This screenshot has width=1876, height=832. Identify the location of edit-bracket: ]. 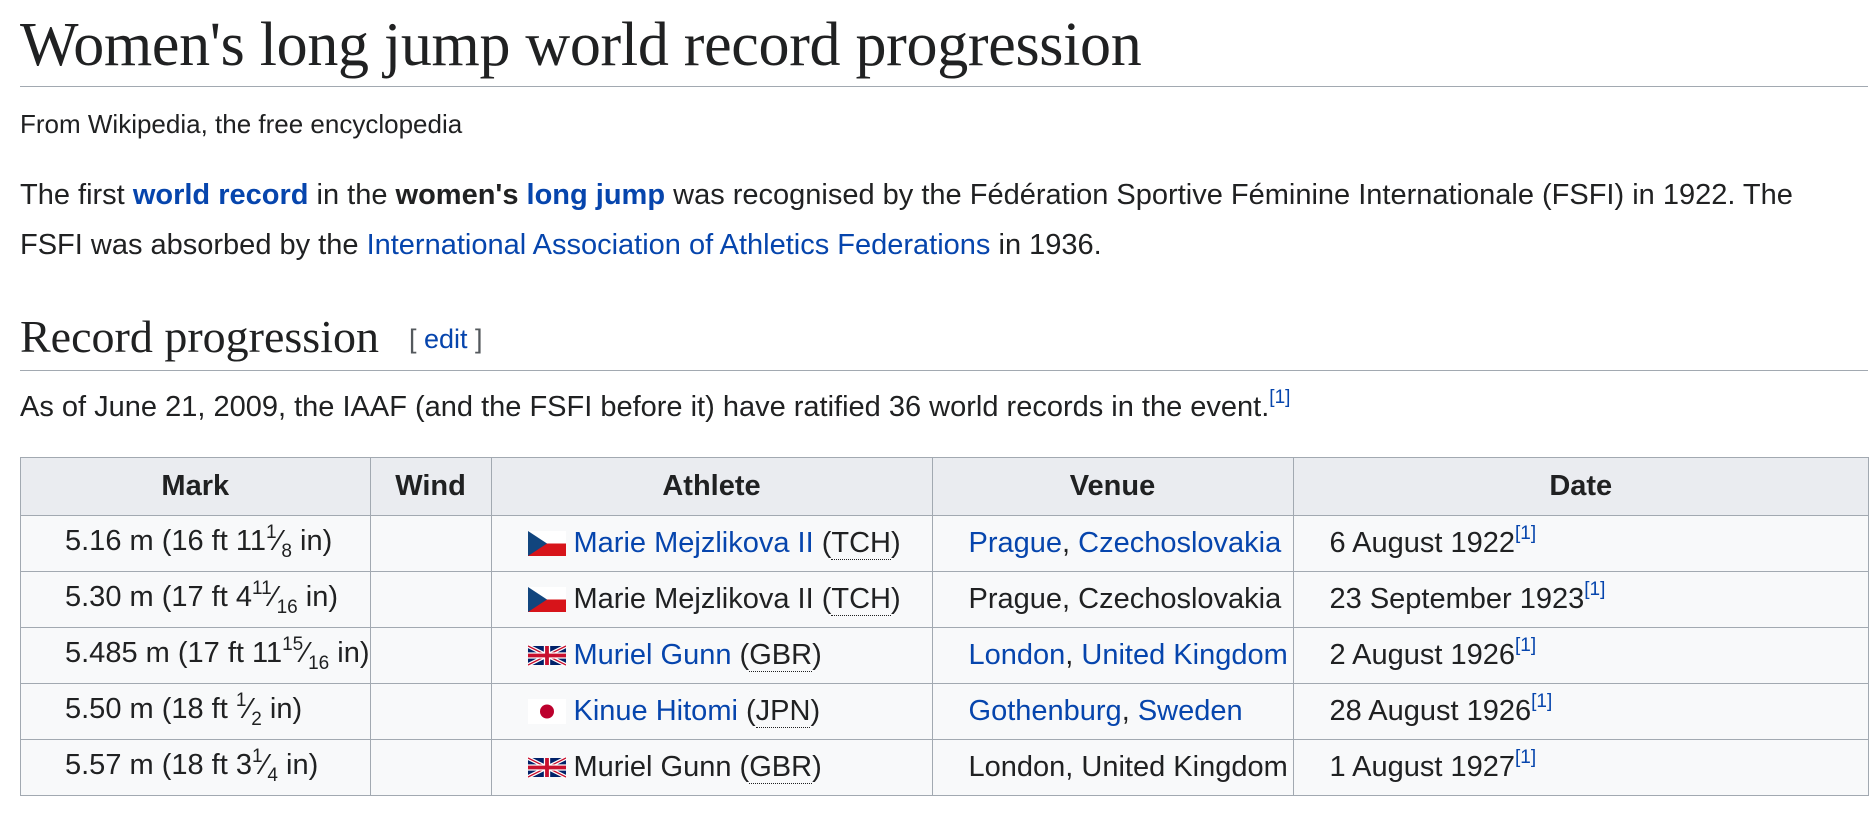
(475, 339).